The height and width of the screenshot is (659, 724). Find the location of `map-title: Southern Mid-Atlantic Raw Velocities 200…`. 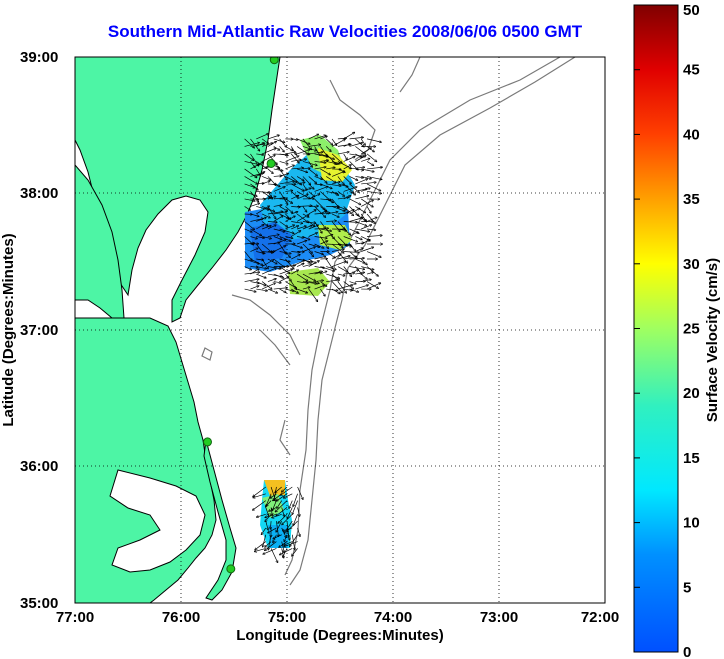

map-title: Southern Mid-Atlantic Raw Velocities 200… is located at coordinates (345, 31).